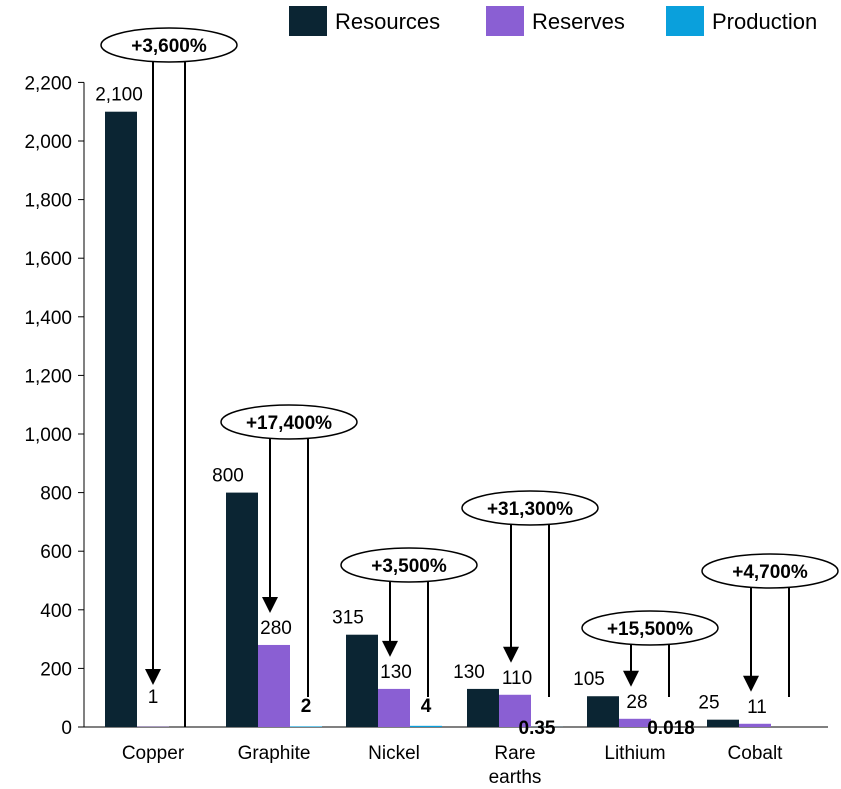 This screenshot has height=789, width=841. Describe the element at coordinates (634, 753) in the screenshot. I see `x-tick-label: Lithium` at that location.